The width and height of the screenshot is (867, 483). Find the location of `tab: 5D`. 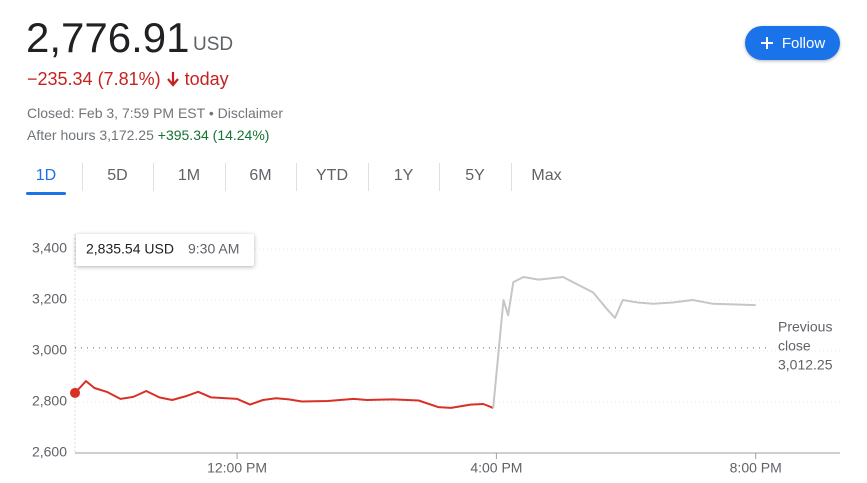

tab: 5D is located at coordinates (117, 175).